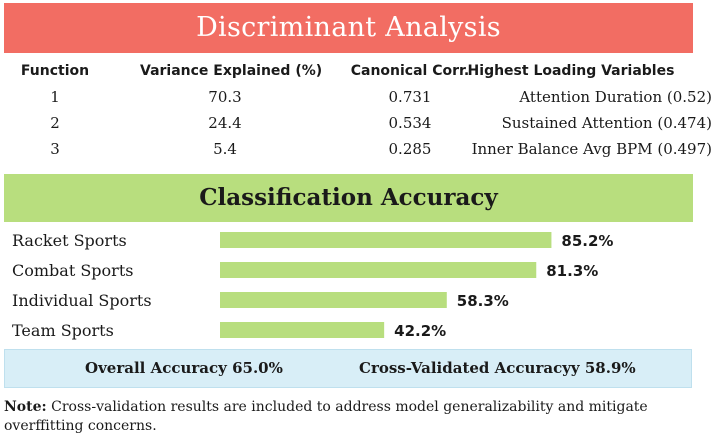 The width and height of the screenshot is (712, 438). Describe the element at coordinates (348, 198) in the screenshot. I see `section-title: Classification Accuracy` at that location.